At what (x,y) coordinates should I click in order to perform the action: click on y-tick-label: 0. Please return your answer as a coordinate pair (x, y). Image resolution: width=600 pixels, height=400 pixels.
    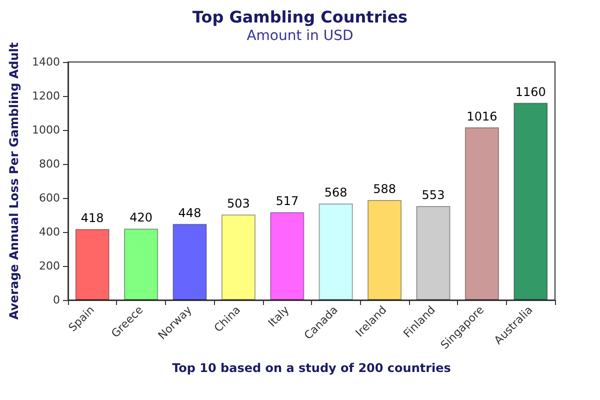
    Looking at the image, I should click on (56, 300).